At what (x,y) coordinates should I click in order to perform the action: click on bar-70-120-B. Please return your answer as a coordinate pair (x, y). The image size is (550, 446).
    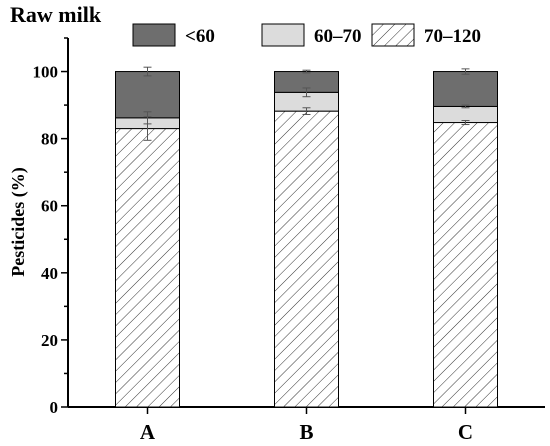
    Looking at the image, I should click on (306, 259).